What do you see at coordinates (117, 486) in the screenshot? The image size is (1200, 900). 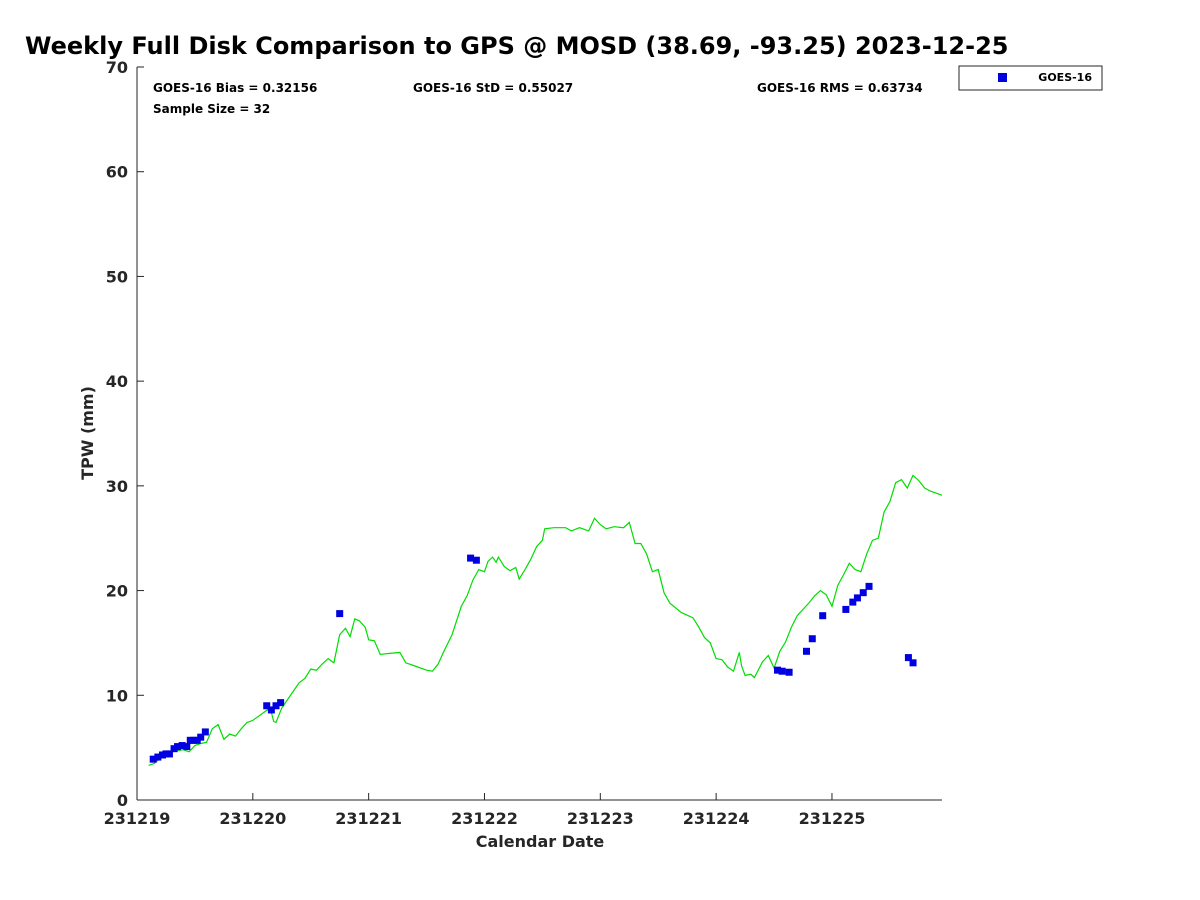 I see `y-tick-label: 30` at bounding box center [117, 486].